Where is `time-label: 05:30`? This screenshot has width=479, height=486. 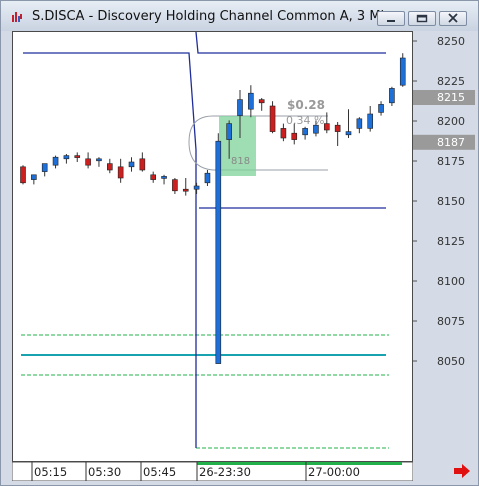
time-label: 05:30 is located at coordinates (104, 472).